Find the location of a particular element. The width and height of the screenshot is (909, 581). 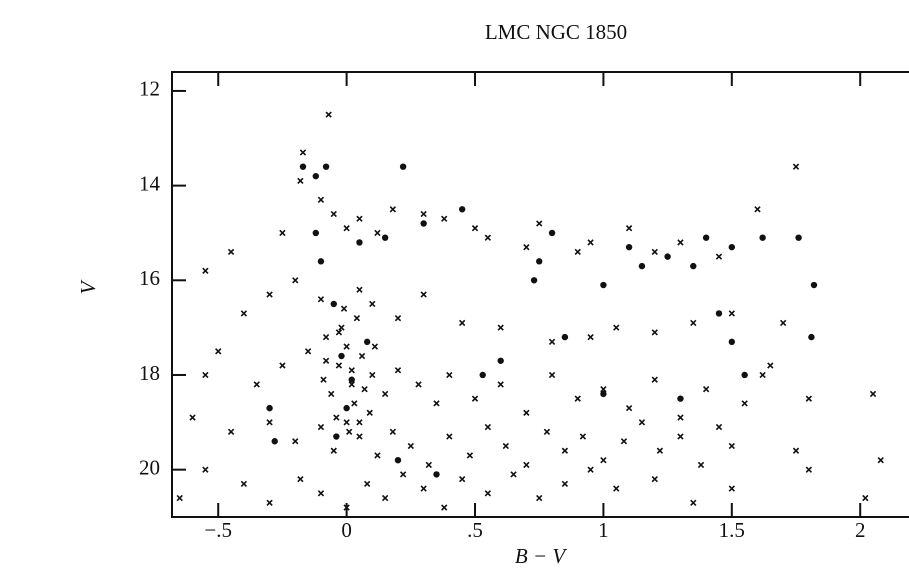

x-tick-label: 2 is located at coordinates (860, 530).